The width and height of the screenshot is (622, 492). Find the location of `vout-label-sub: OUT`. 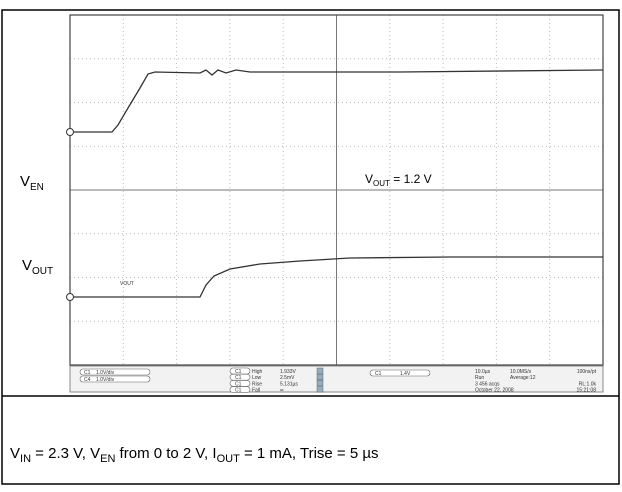

vout-label-sub: OUT is located at coordinates (42, 271).